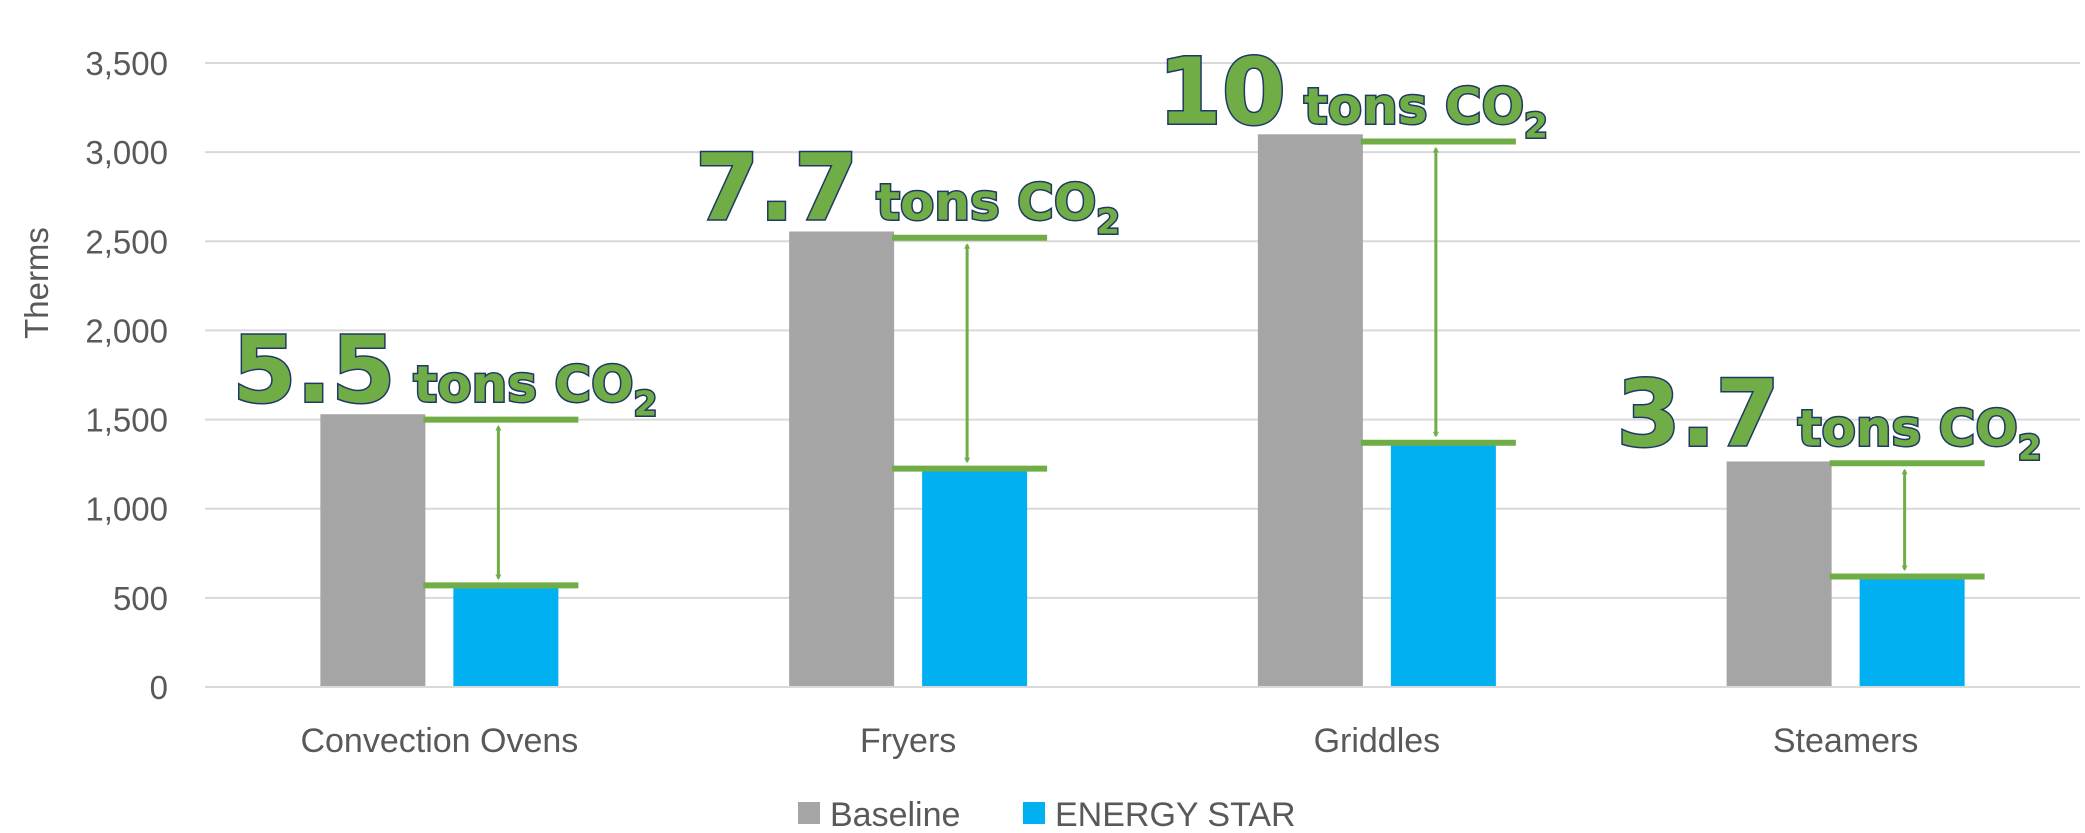  What do you see at coordinates (126, 420) in the screenshot?
I see `y-tick-label: 1,500` at bounding box center [126, 420].